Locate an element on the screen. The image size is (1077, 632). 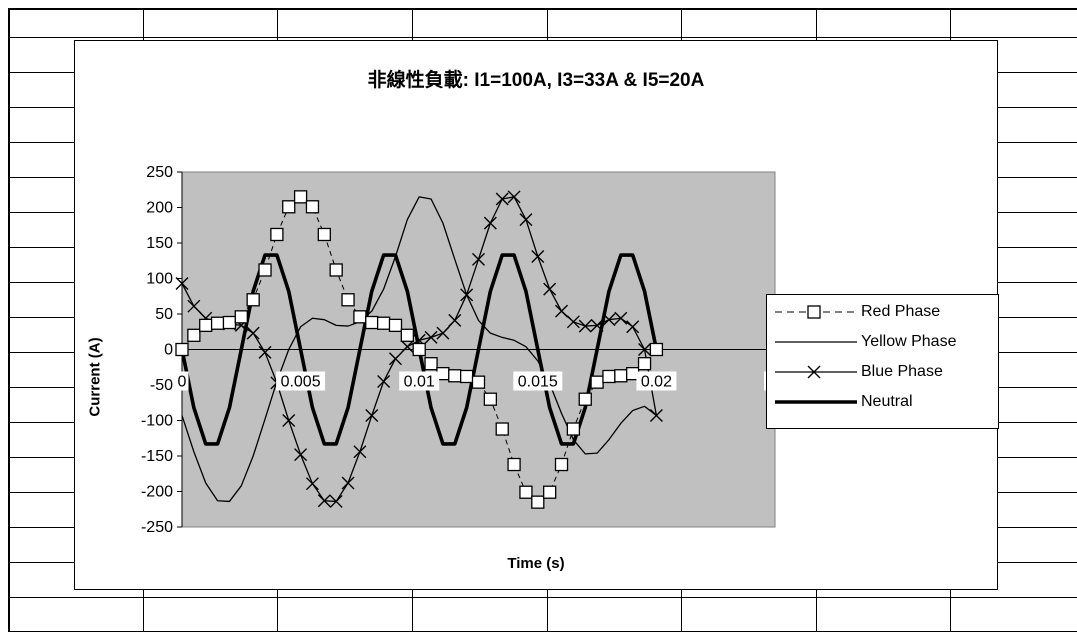
legend-swatch-yellow-phase is located at coordinates (816, 342).